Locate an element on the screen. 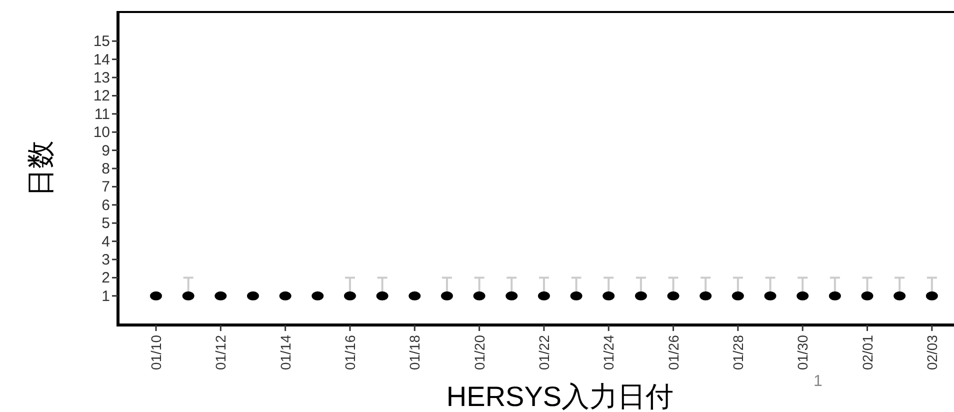 The height and width of the screenshot is (412, 954). x-tick-label: 01/28 is located at coordinates (738, 352).